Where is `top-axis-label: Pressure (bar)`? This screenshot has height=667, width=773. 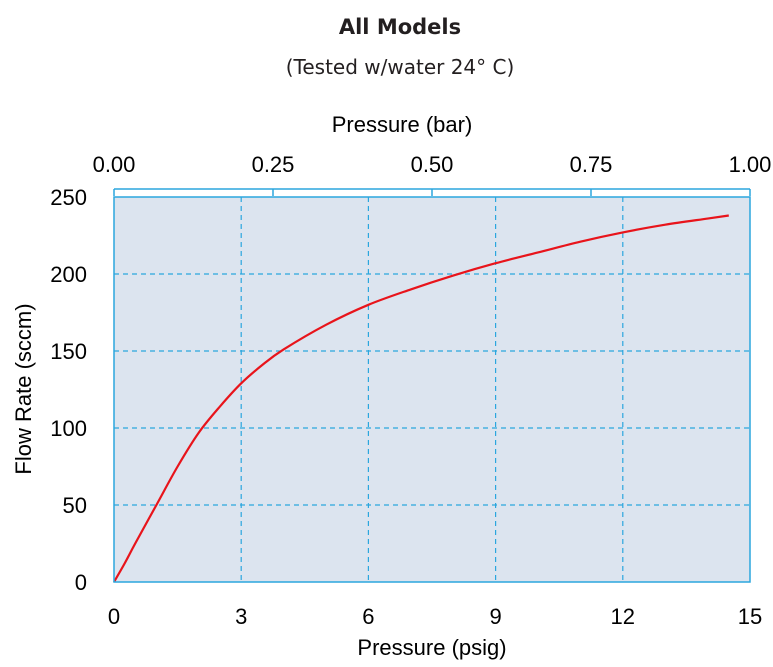
top-axis-label: Pressure (bar) is located at coordinates (402, 124).